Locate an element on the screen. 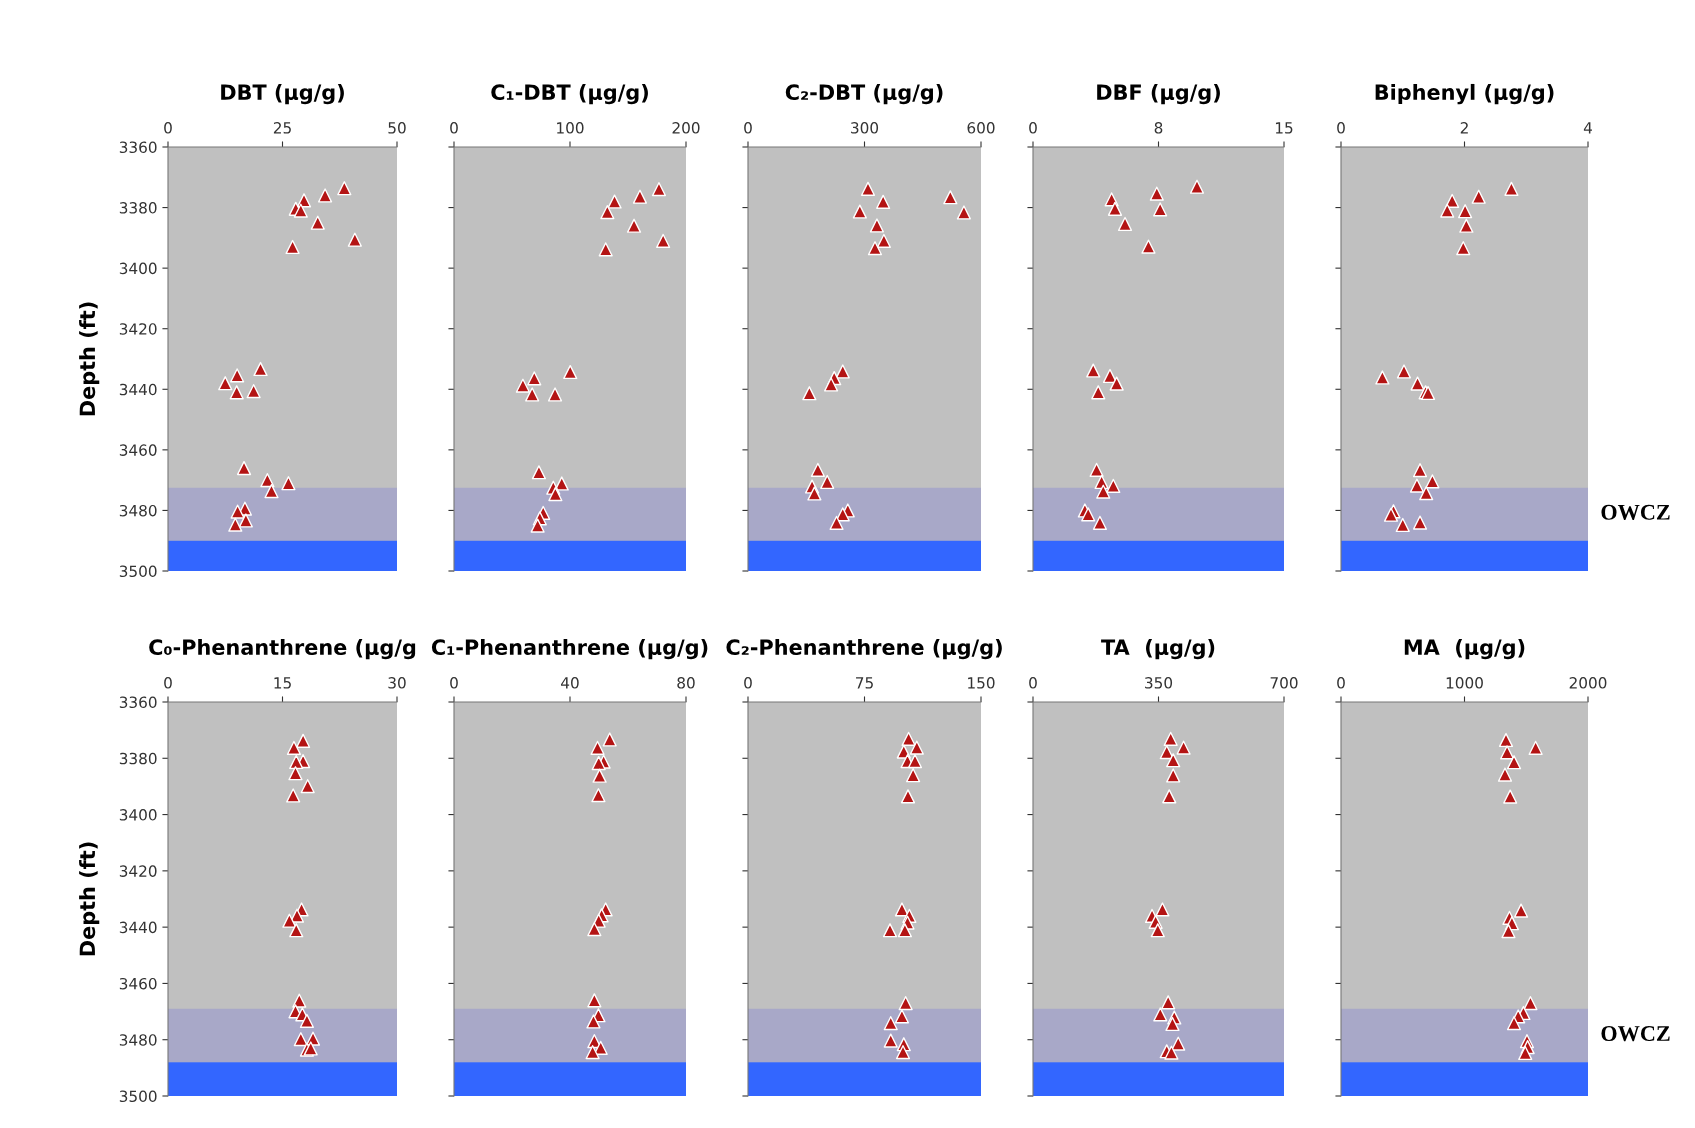 The height and width of the screenshot is (1128, 1695). x-tick-label: 2 is located at coordinates (1464, 128).